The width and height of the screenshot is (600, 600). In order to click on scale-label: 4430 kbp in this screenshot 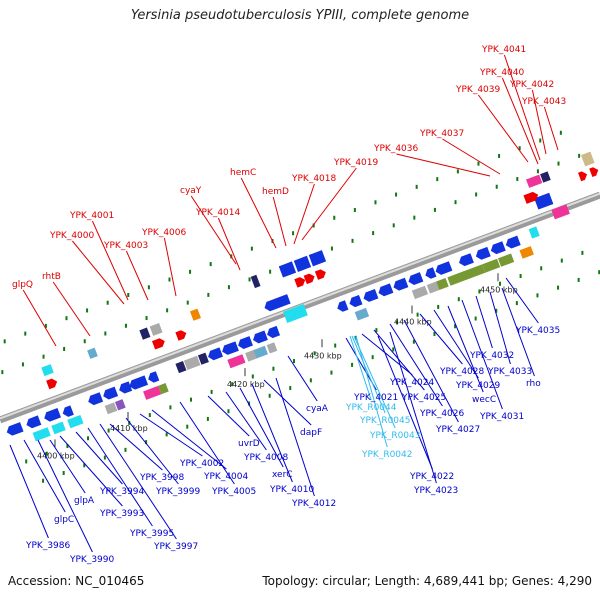, I will do `click(323, 355)`.